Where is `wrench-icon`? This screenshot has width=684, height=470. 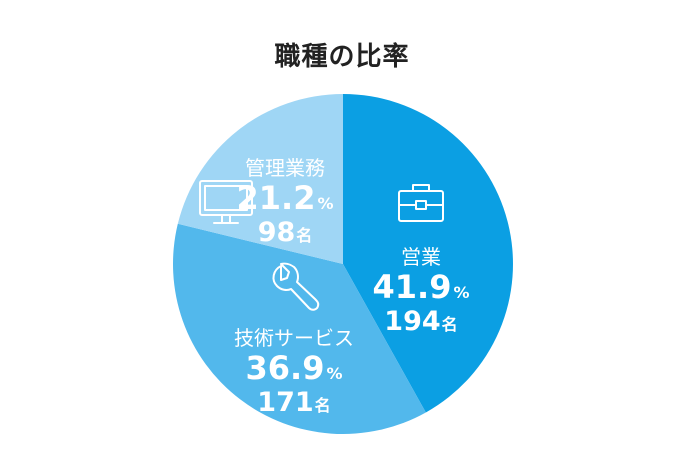
wrench-icon is located at coordinates (296, 286).